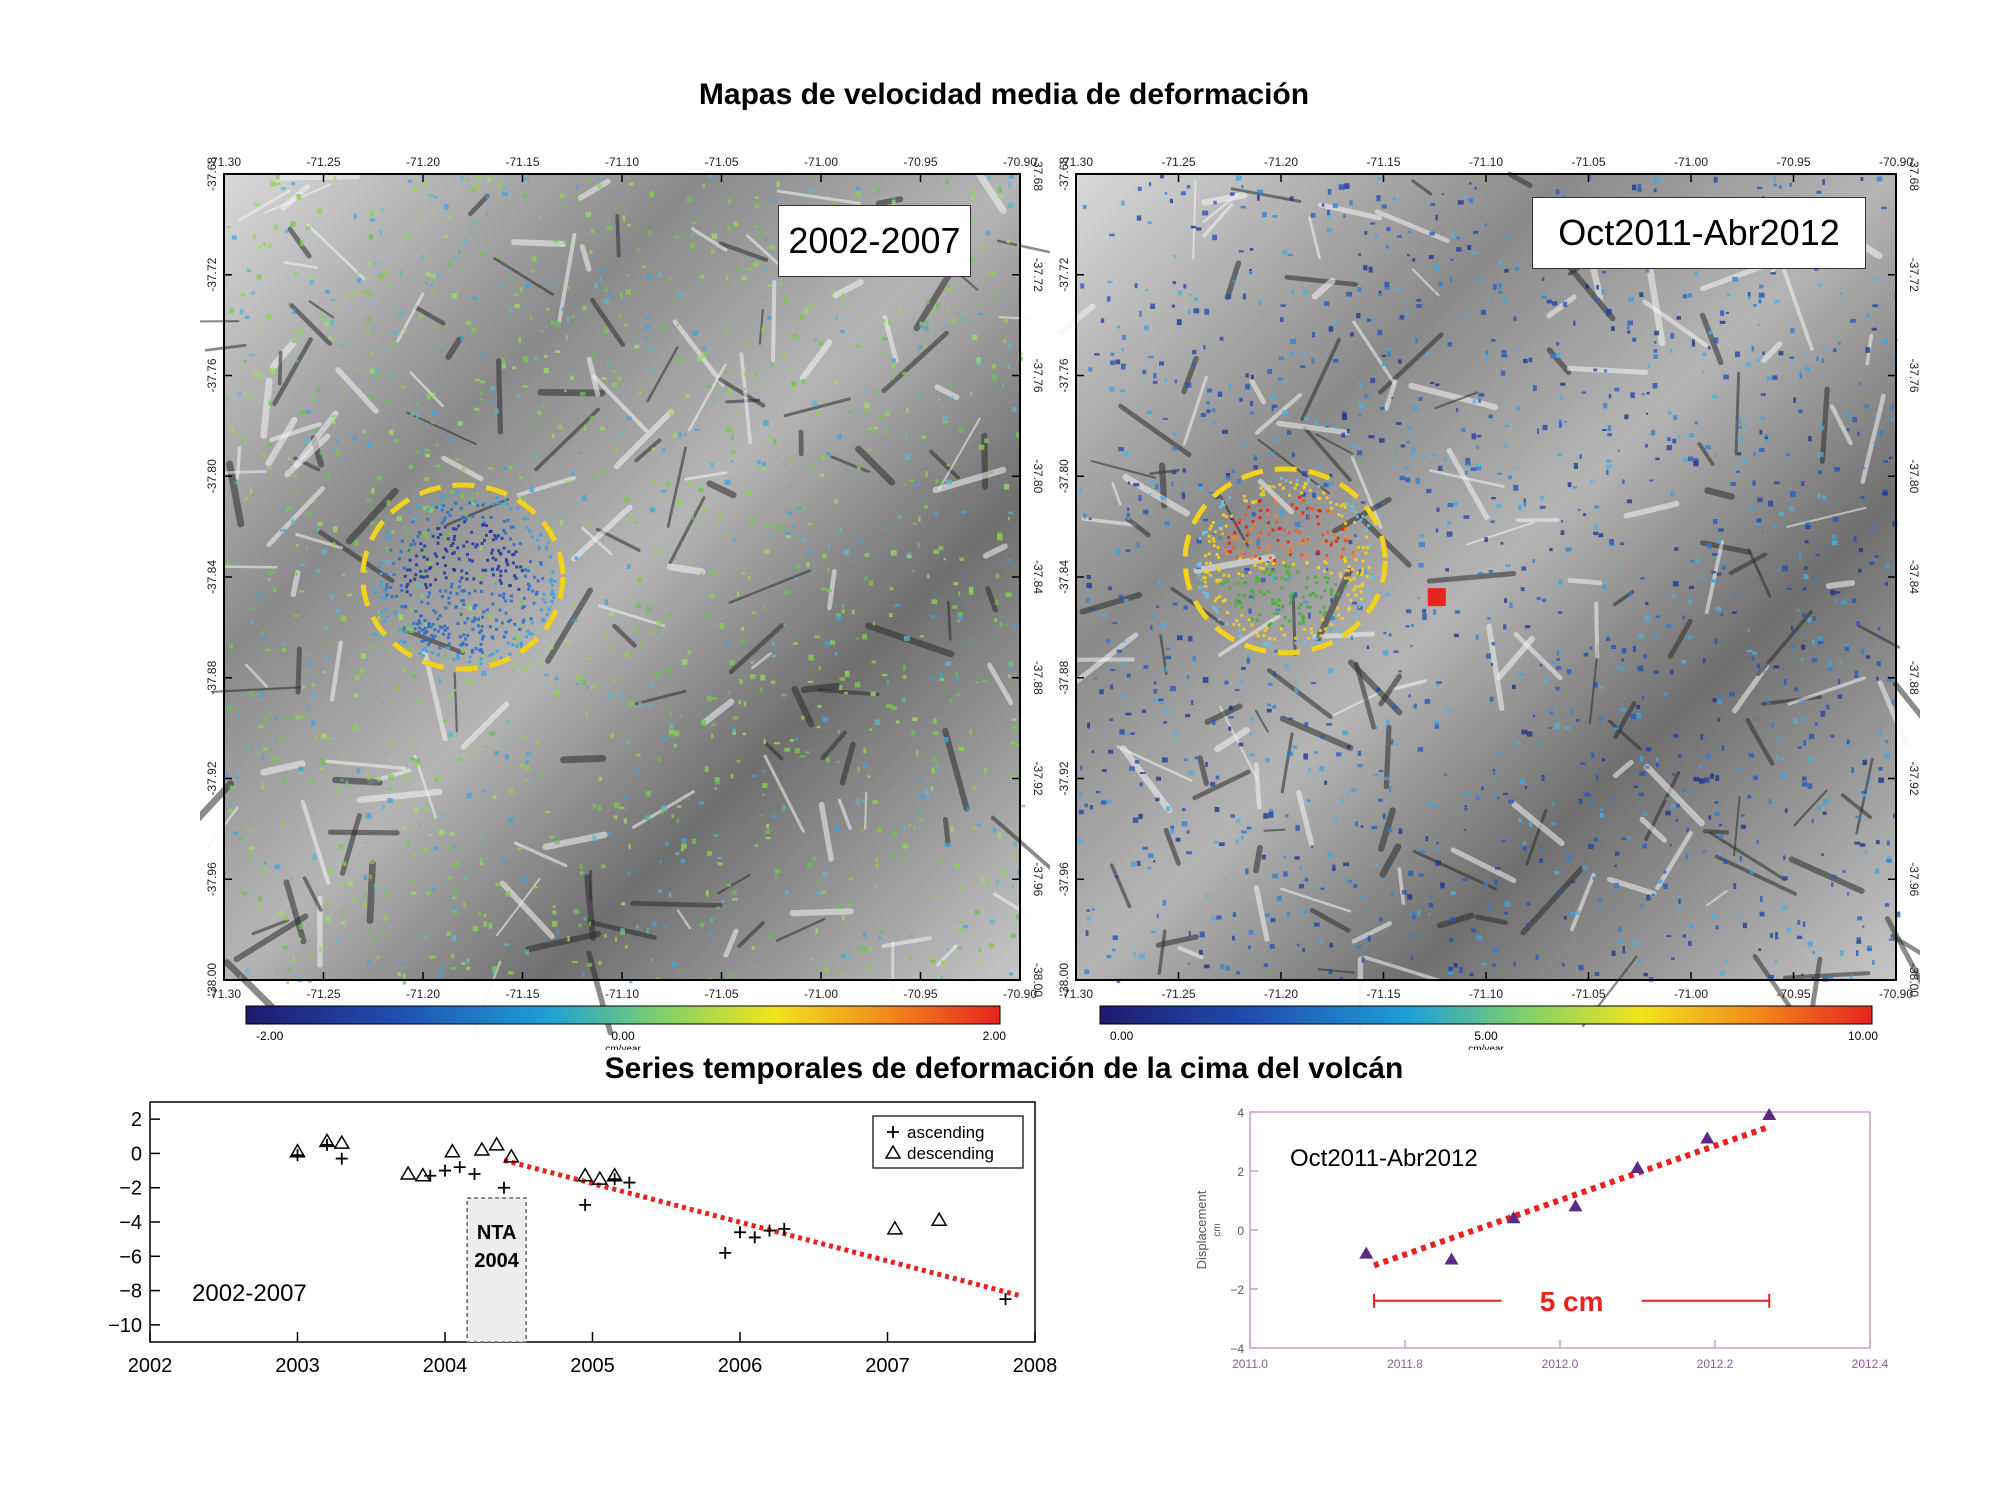  Describe the element at coordinates (130, 1189) in the screenshot. I see `y-tick-label: −2` at that location.